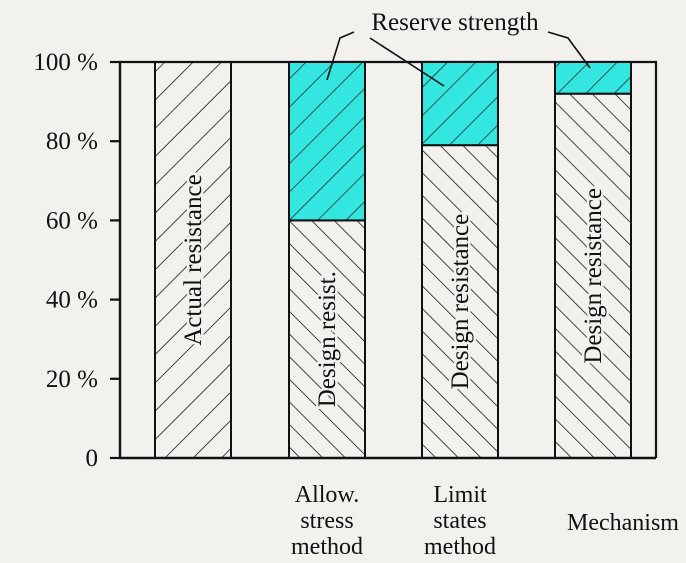 This screenshot has width=686, height=563. I want to click on bar-label: Actual resistance, so click(193, 259).